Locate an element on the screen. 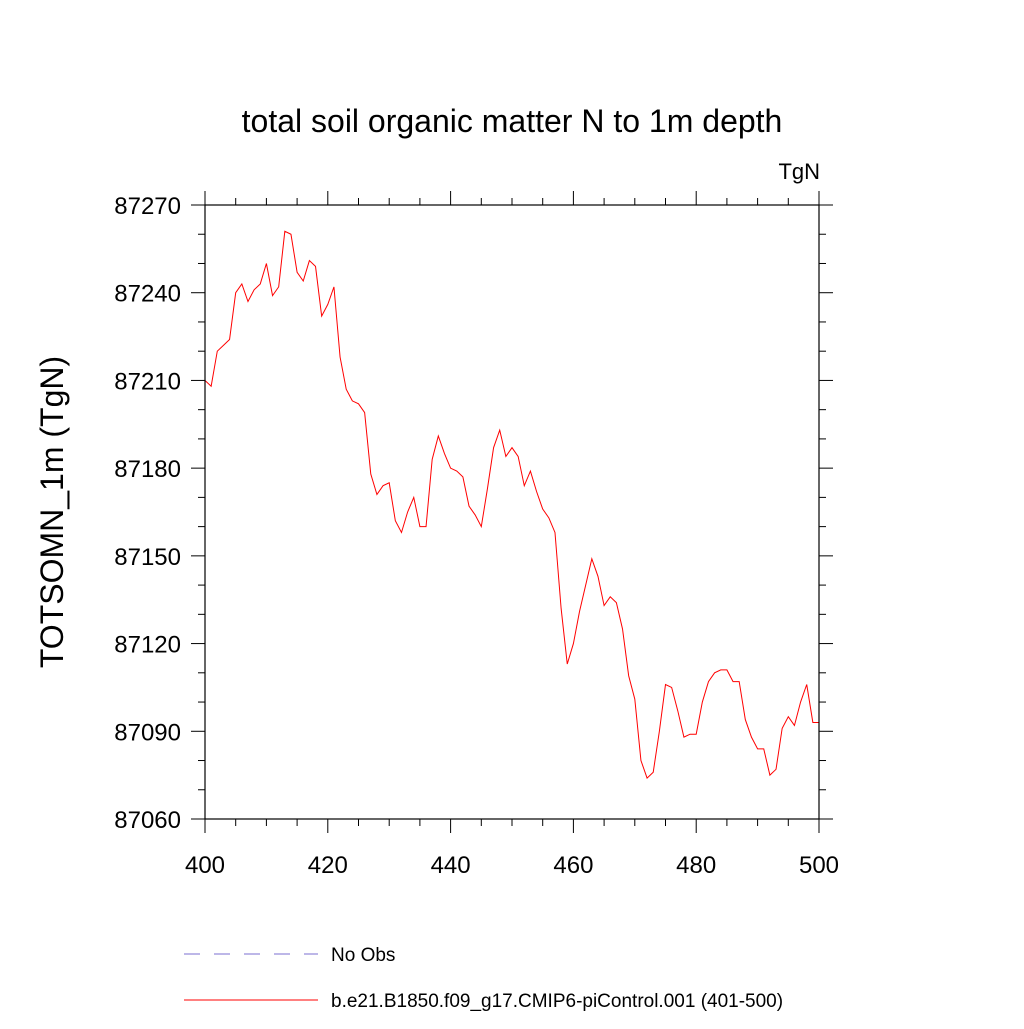 Image resolution: width=1024 pixels, height=1029 pixels. x-tick-label: 480 is located at coordinates (696, 865).